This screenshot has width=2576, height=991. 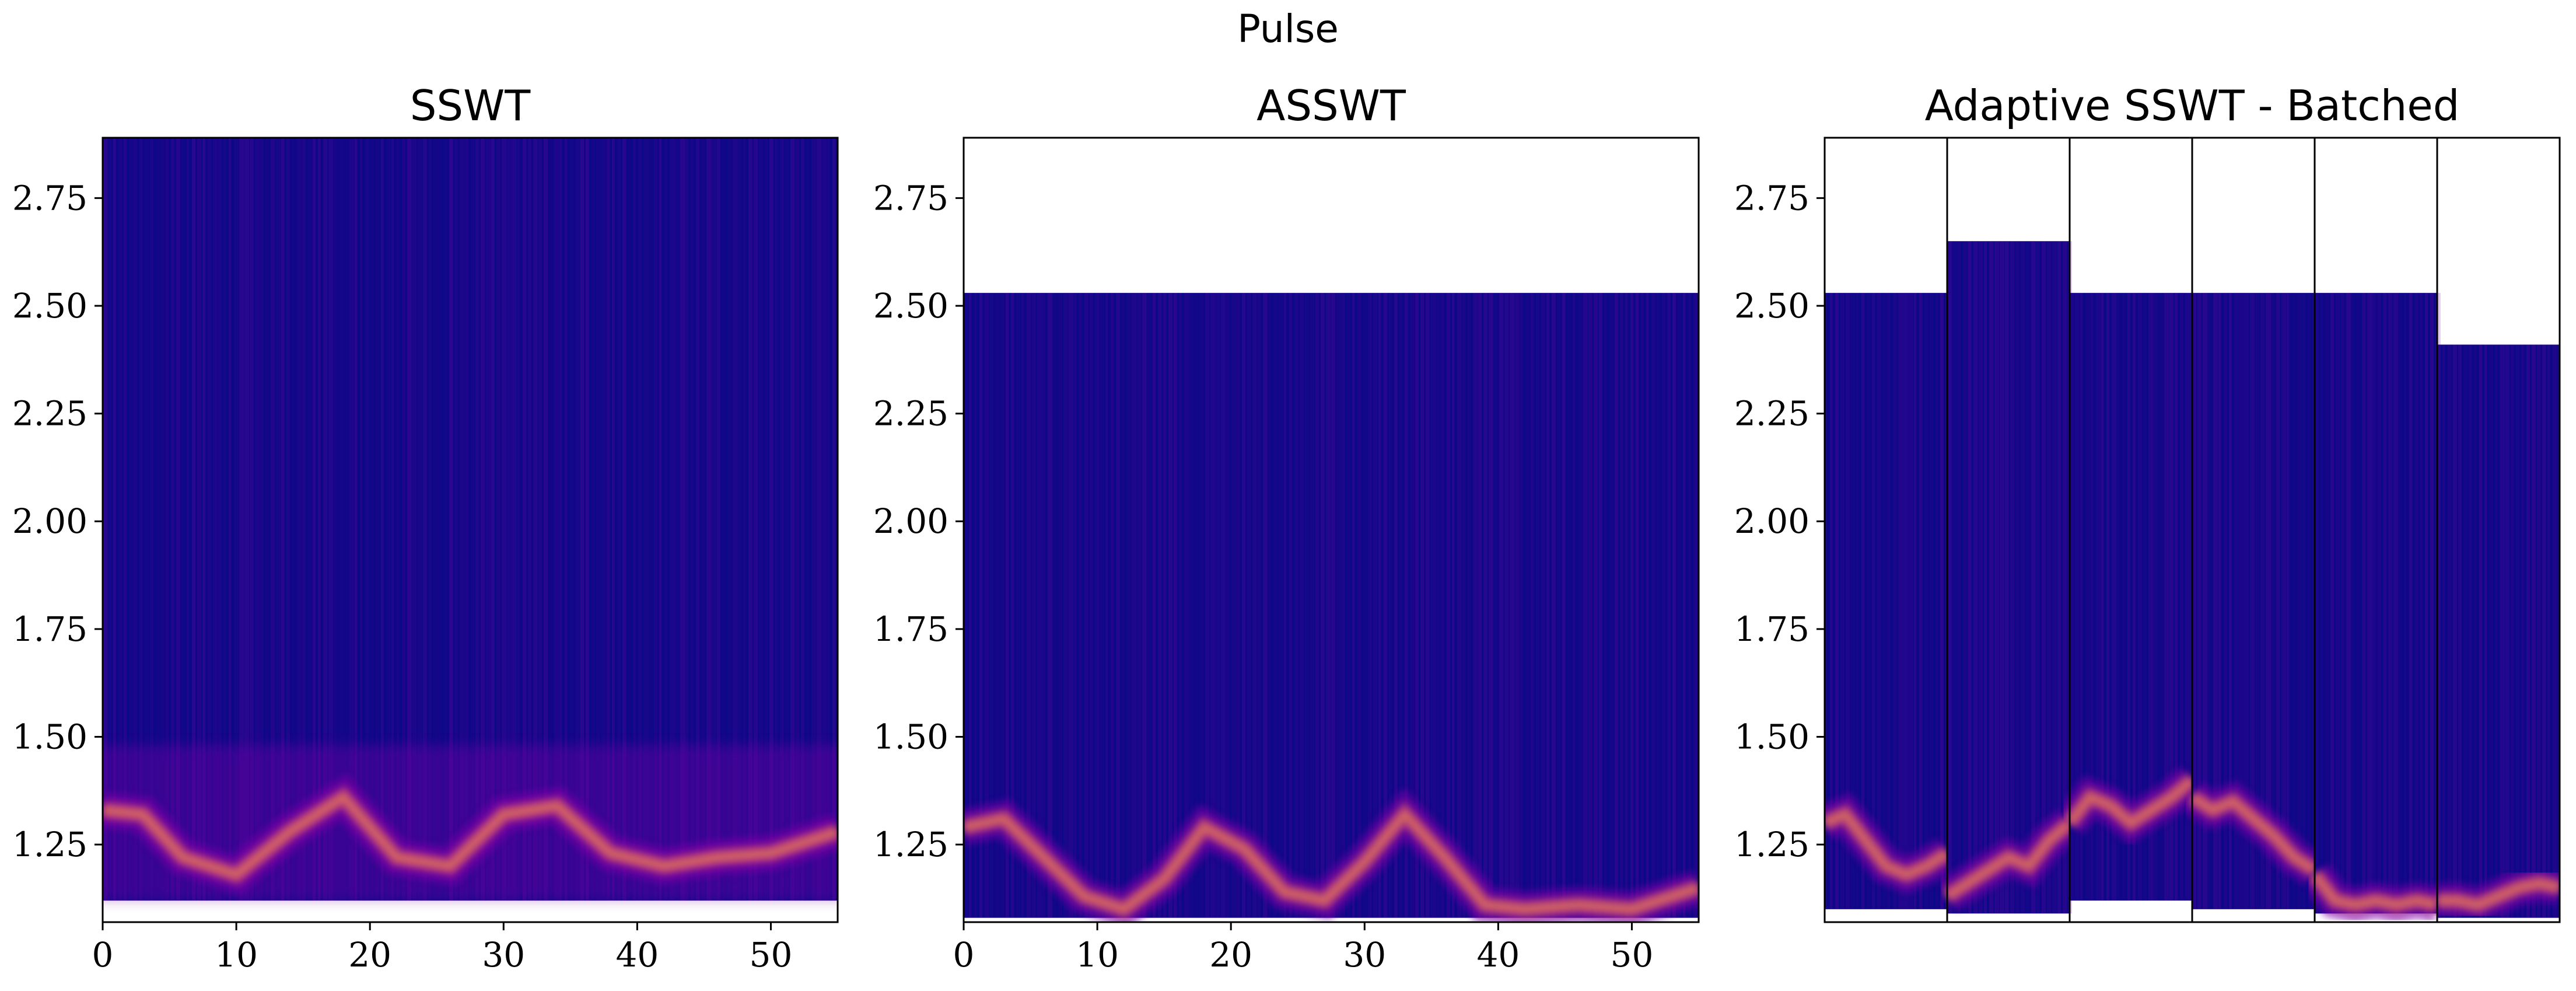 What do you see at coordinates (1772, 306) in the screenshot?
I see `y-tick-label: 2.50` at bounding box center [1772, 306].